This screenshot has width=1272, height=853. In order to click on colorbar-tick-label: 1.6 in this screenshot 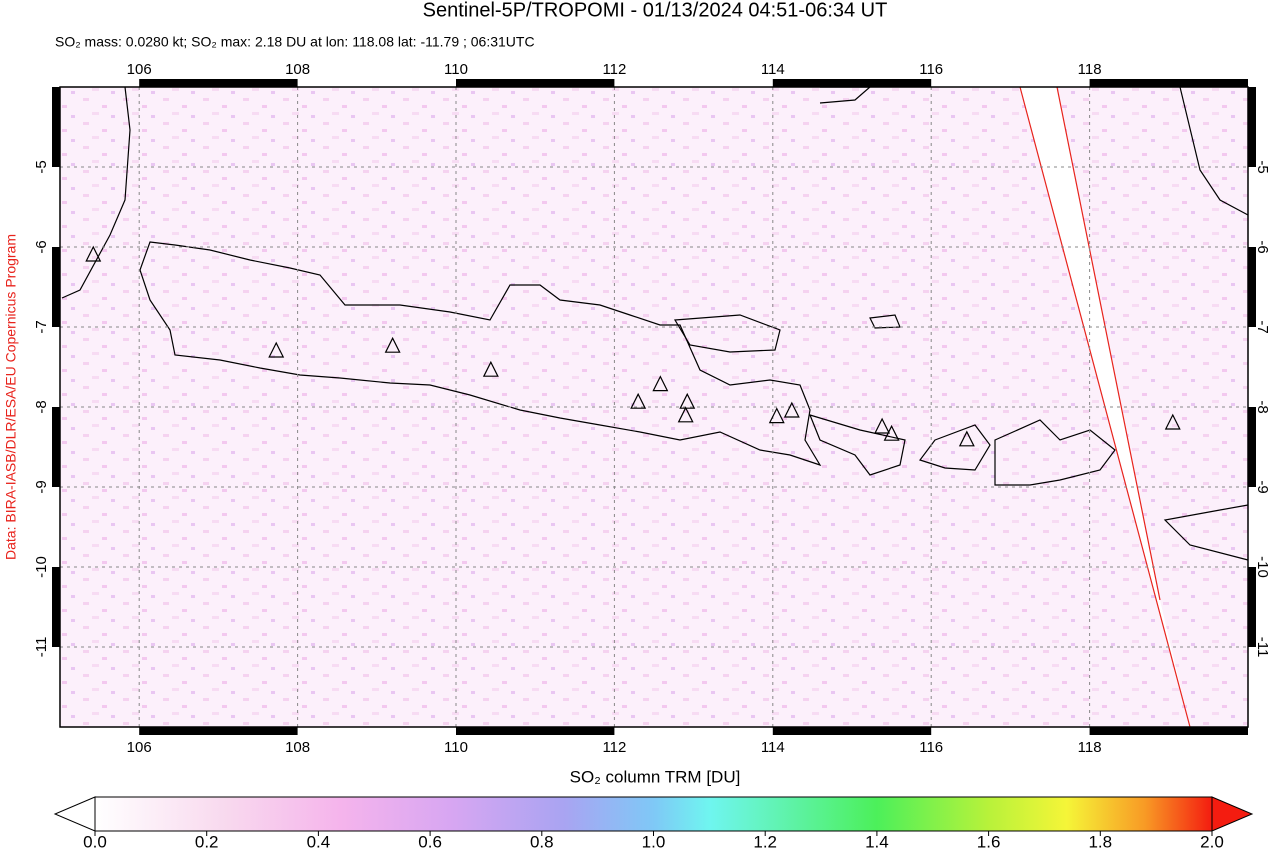, I will do `click(989, 841)`.